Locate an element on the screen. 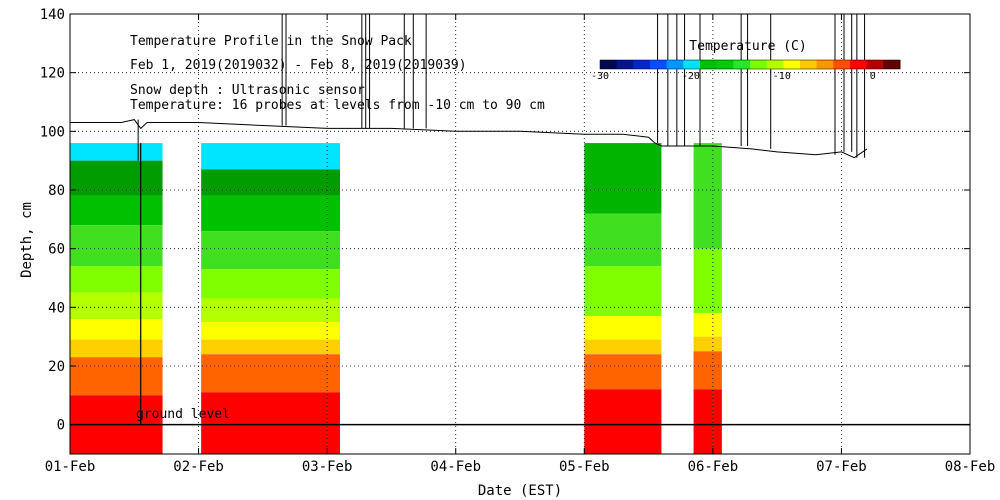 This screenshot has width=1000, height=500. colorbar-frame is located at coordinates (750, 64).